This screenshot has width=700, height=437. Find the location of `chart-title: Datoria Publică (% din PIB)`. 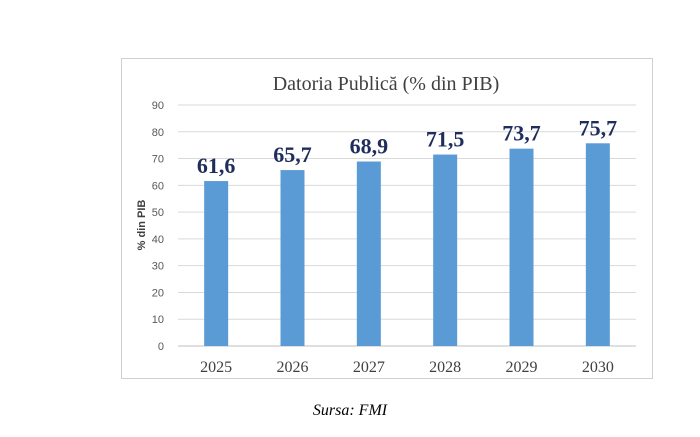

chart-title: Datoria Publică (% din PIB) is located at coordinates (386, 84).